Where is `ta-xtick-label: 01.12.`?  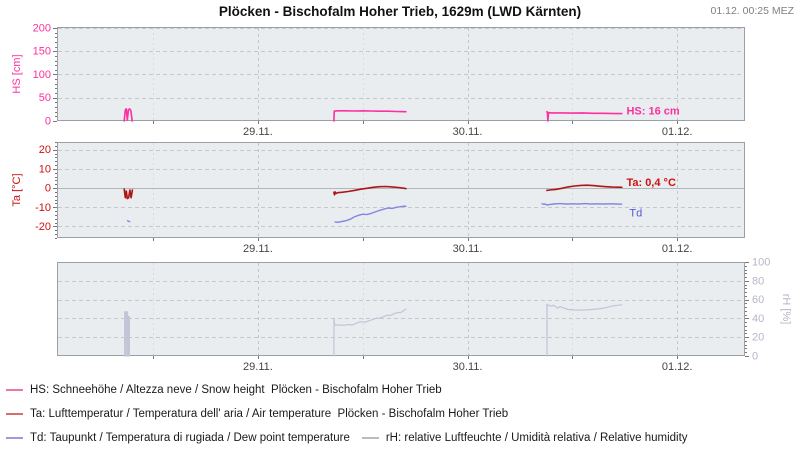 ta-xtick-label: 01.12. is located at coordinates (677, 249).